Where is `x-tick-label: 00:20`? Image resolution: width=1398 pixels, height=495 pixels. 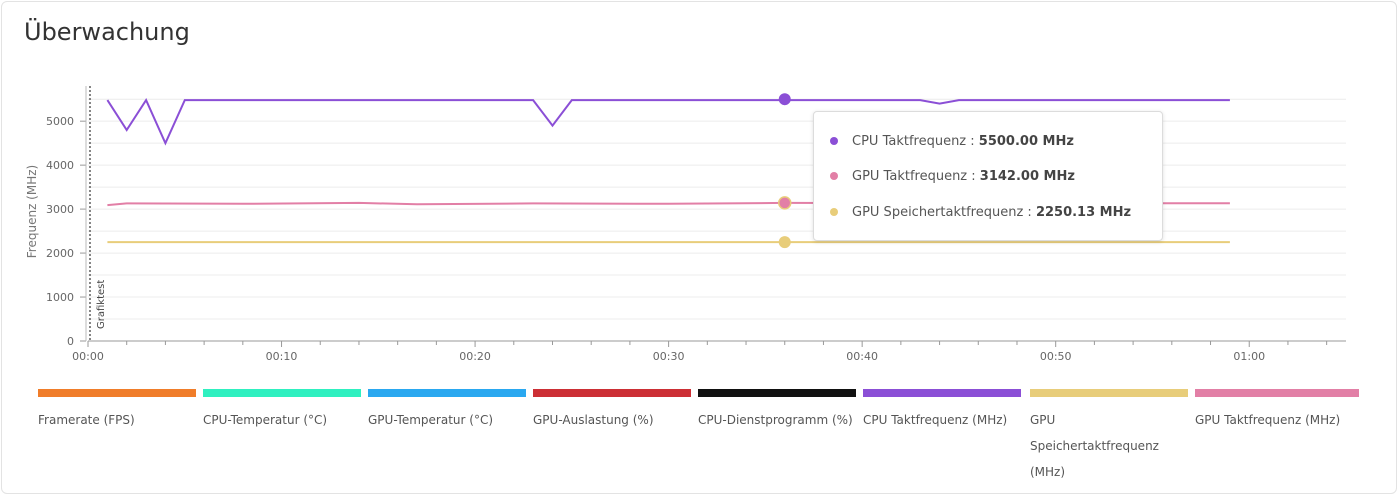 x-tick-label: 00:20 is located at coordinates (475, 356).